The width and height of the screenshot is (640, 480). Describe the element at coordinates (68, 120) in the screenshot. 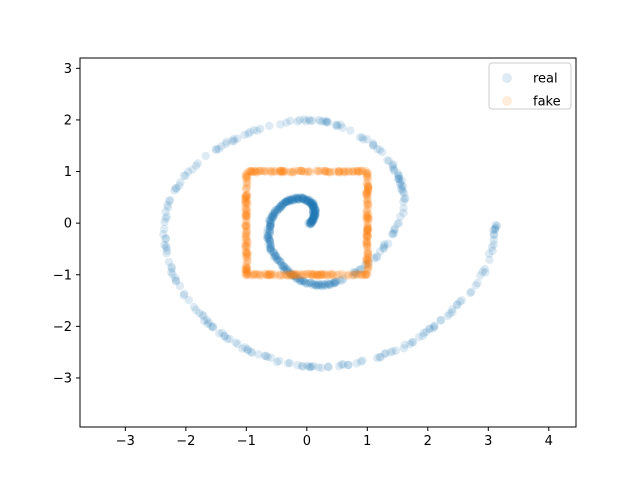

I see `y-tick-label: 2` at that location.